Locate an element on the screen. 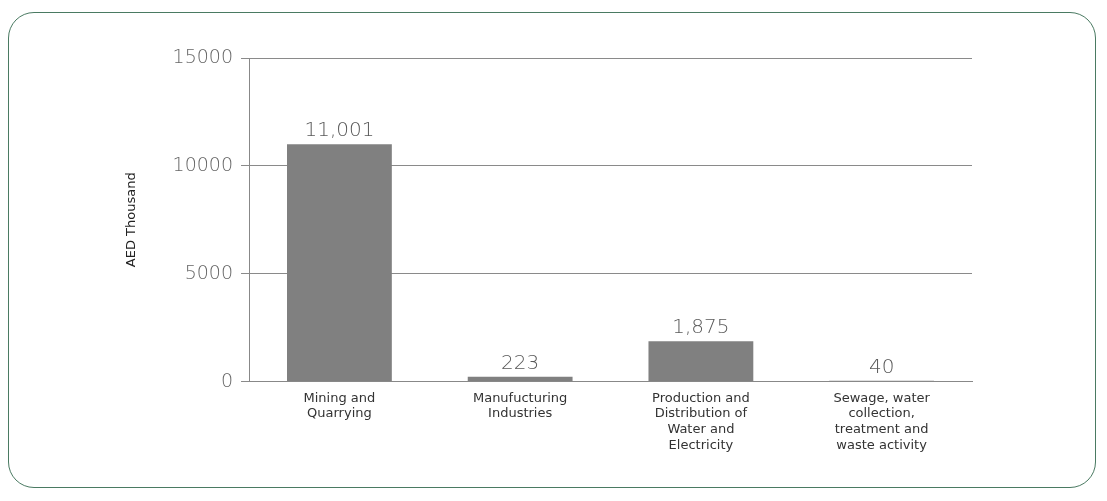 The height and width of the screenshot is (501, 1107). y-tick-label: 15000 is located at coordinates (203, 55).